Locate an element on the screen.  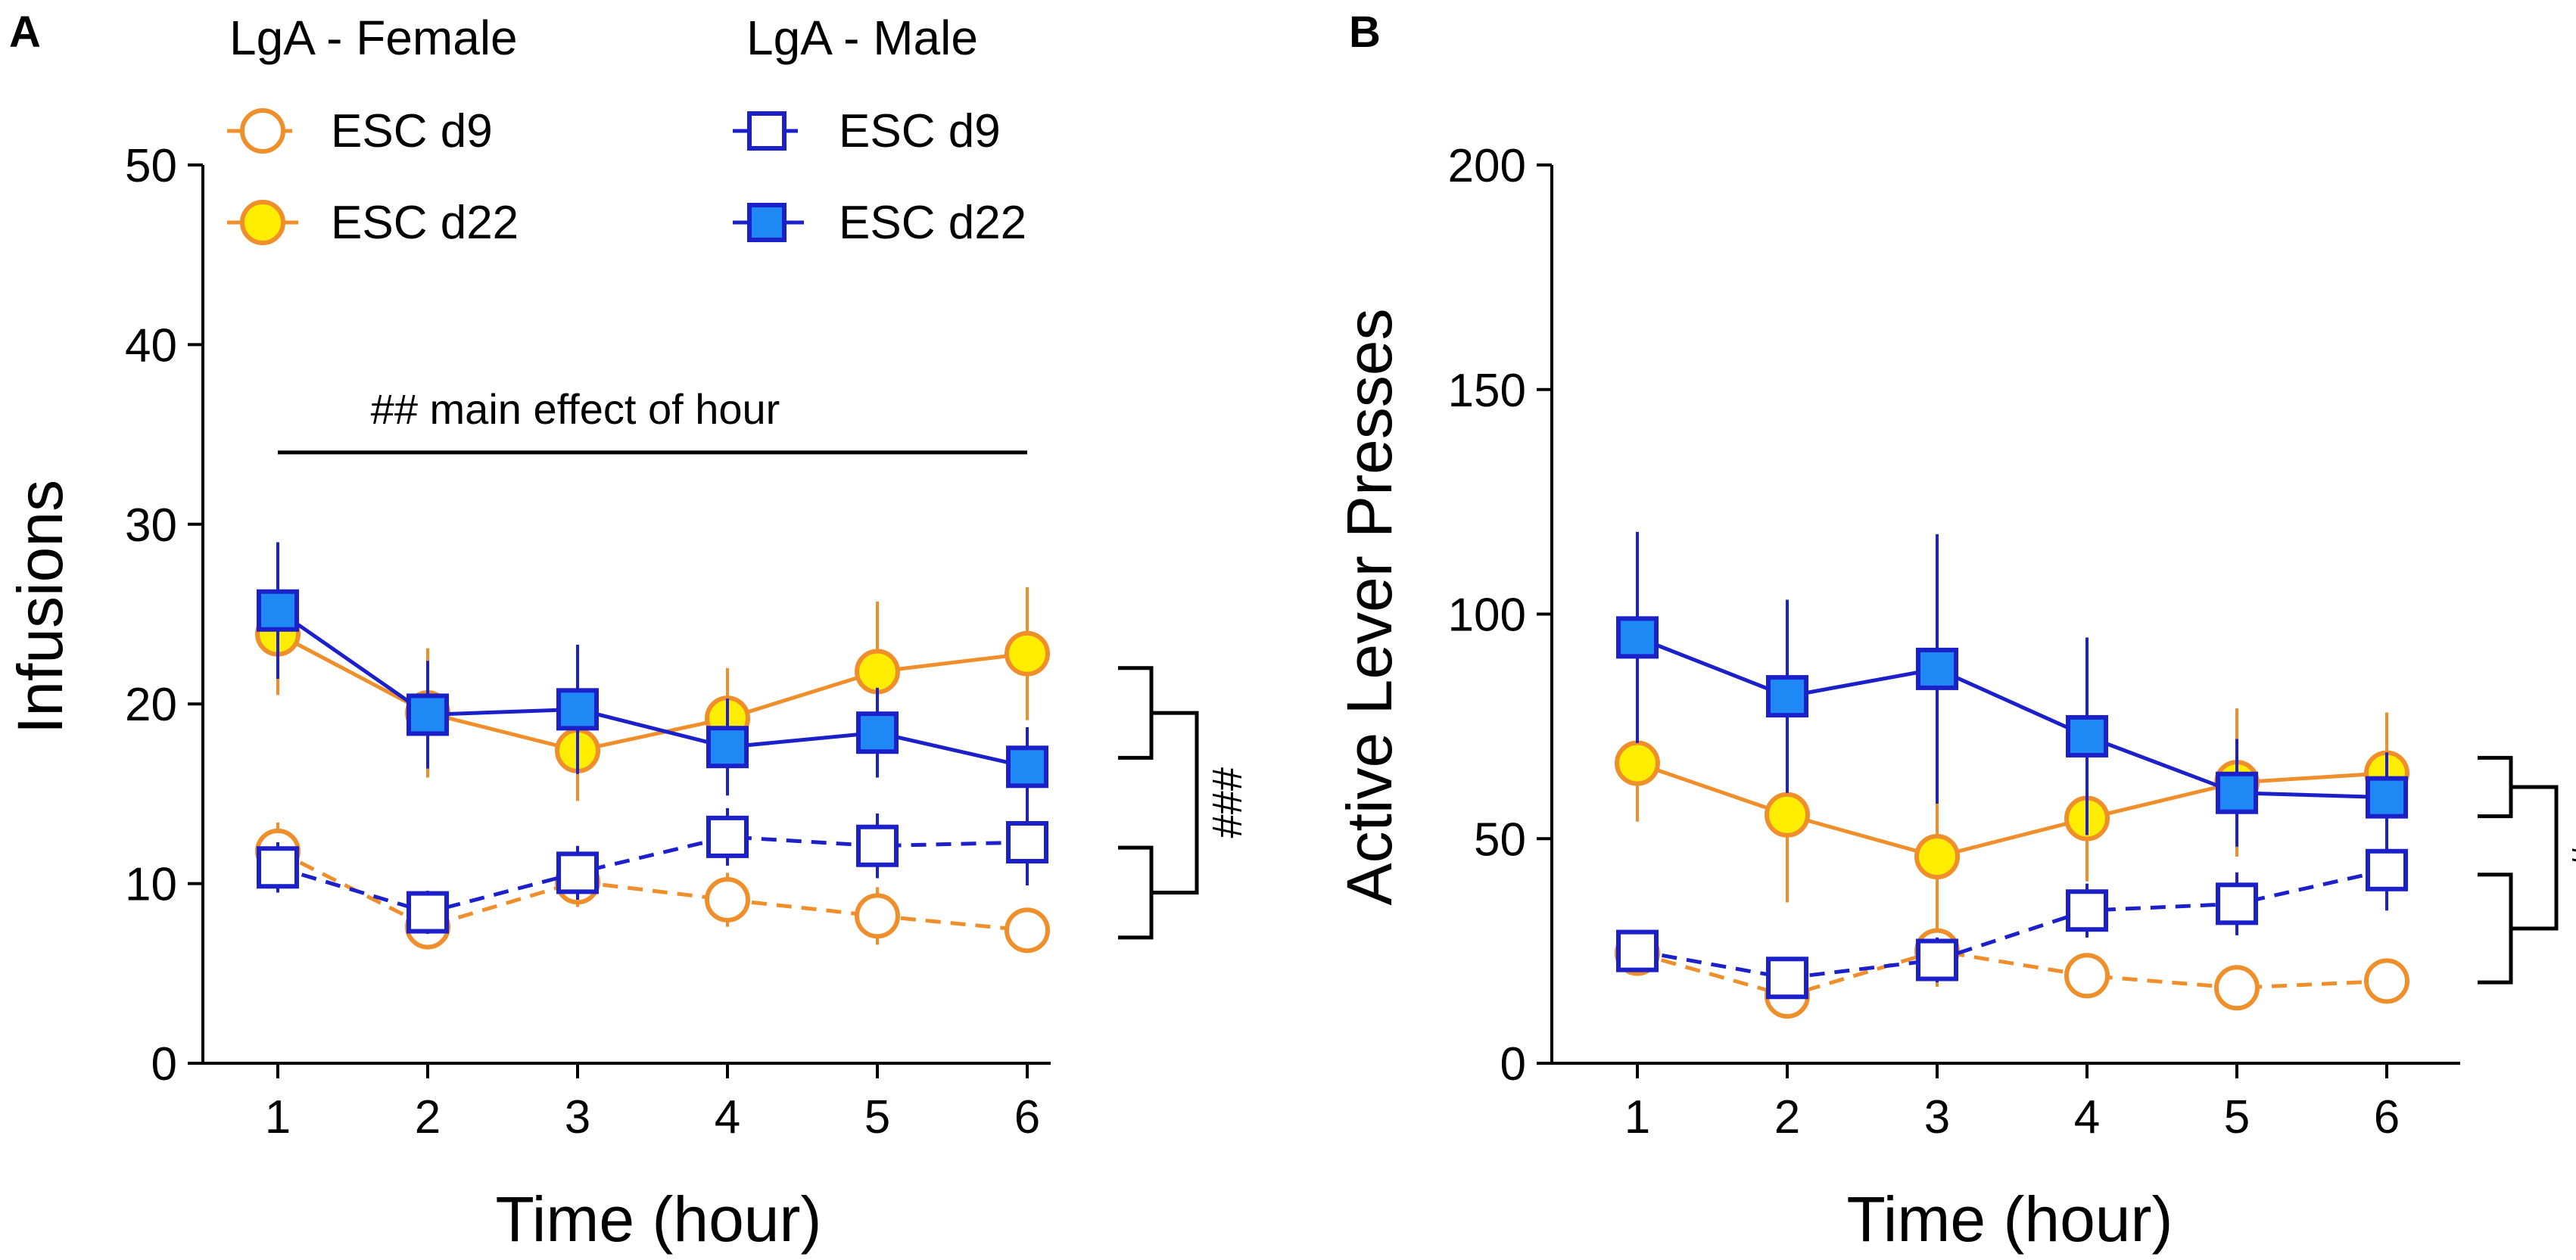
legend-label-male-d22: ESC d22 is located at coordinates (932, 223).